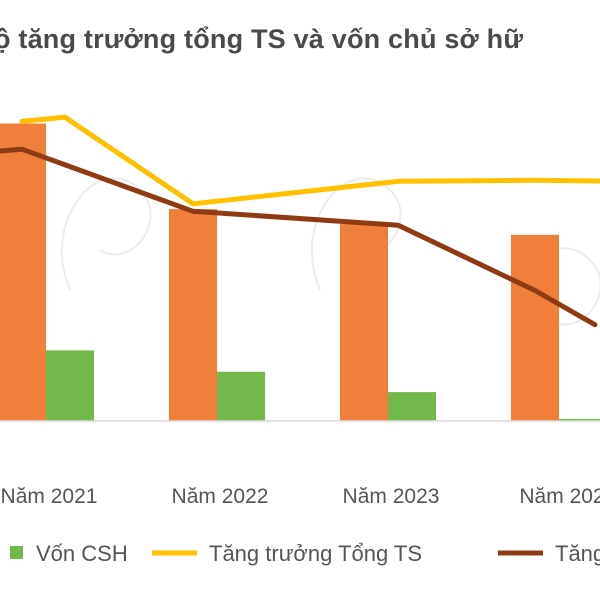 The height and width of the screenshot is (600, 600). What do you see at coordinates (315, 553) in the screenshot?
I see `legend-label-tongts: Tăng trưởng Tổng TS` at bounding box center [315, 553].